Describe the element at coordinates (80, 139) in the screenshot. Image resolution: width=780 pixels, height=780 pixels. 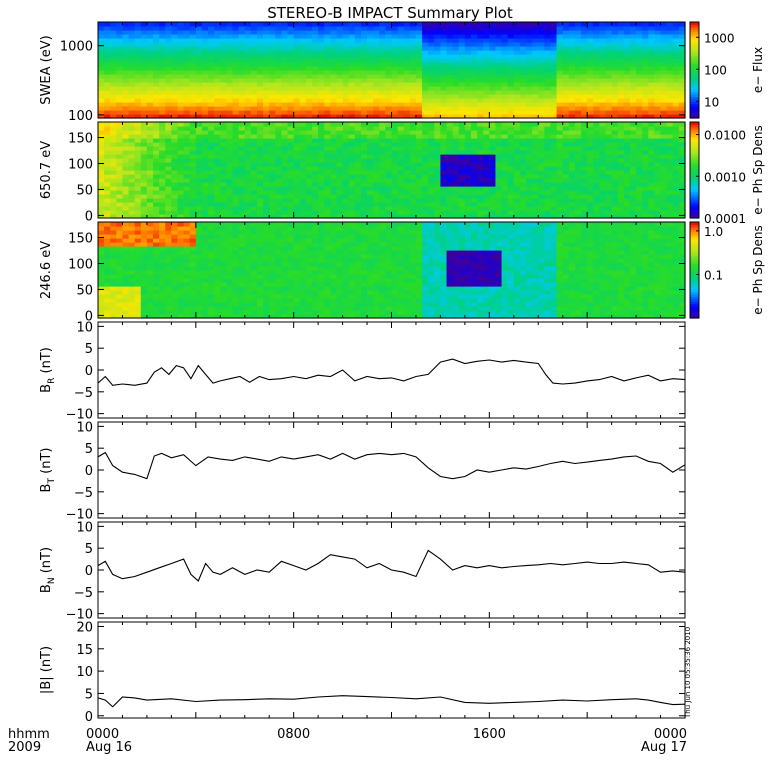
I see `y-tick-label: 150` at that location.